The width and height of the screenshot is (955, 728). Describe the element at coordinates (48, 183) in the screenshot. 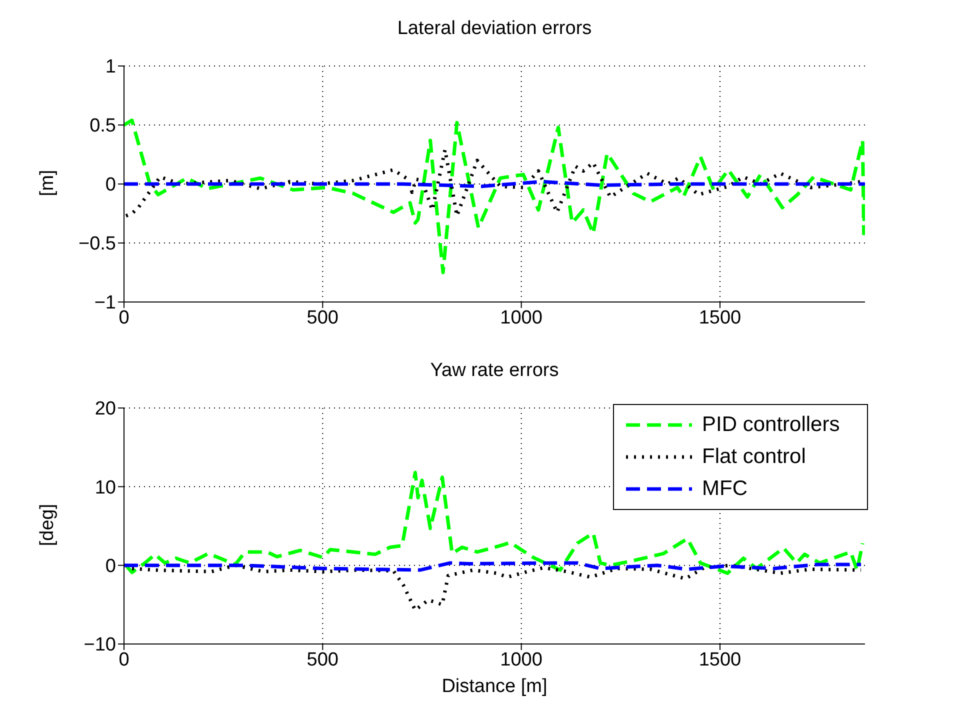

I see `y-axis-title: [m]` at that location.